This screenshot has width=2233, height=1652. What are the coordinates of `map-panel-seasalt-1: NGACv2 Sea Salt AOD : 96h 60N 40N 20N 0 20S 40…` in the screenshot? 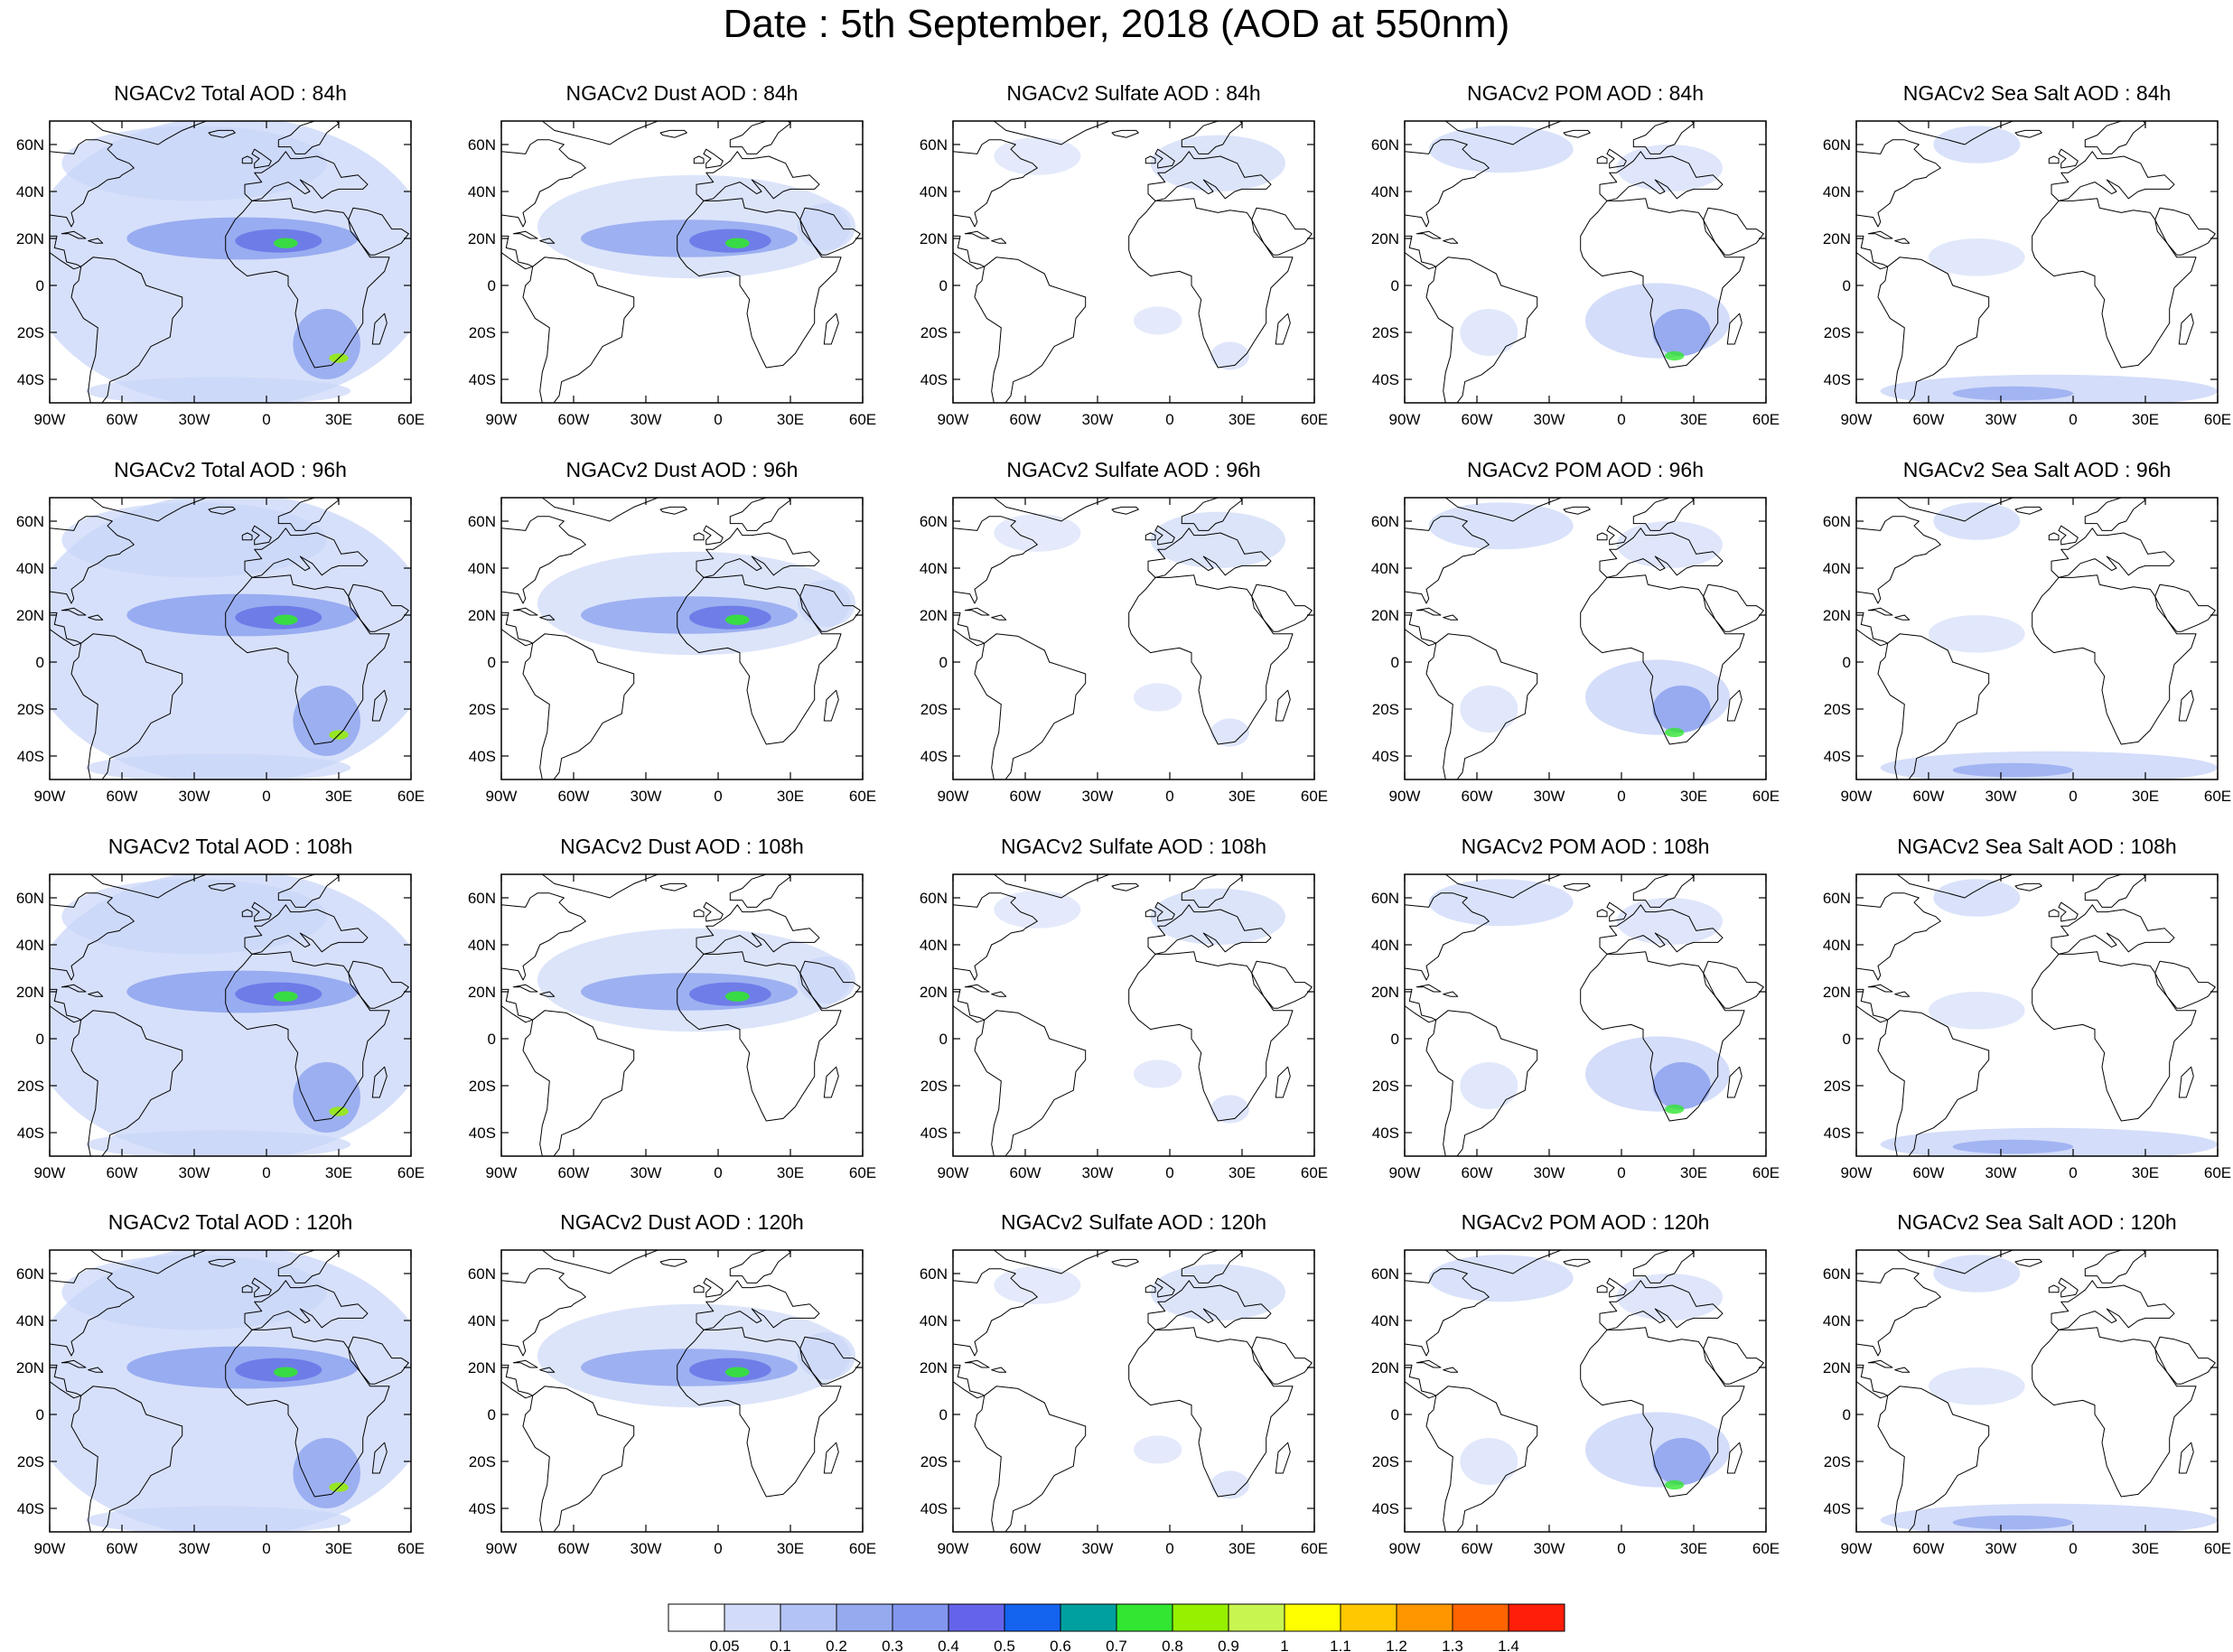 It's located at (2027, 643).